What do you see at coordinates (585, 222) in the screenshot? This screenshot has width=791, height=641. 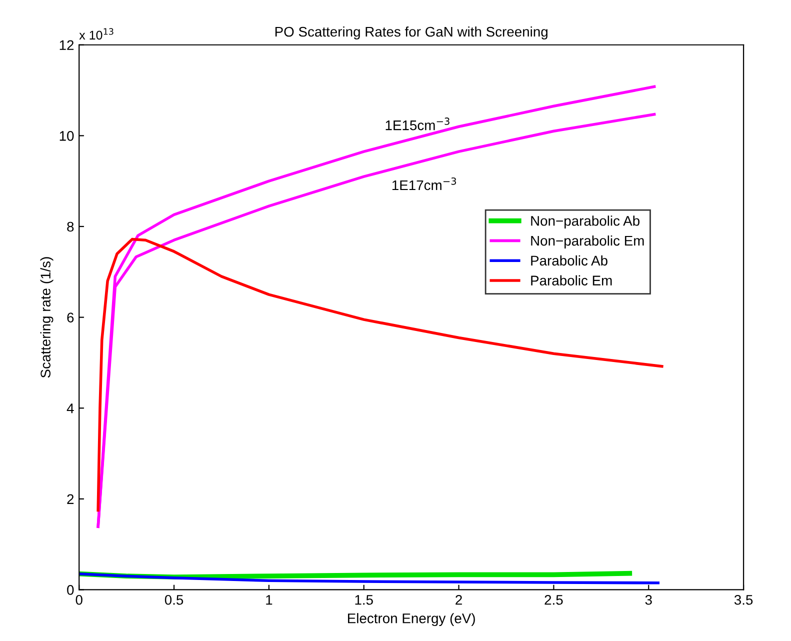 I see `legend-label: Non−parabolic Ab` at bounding box center [585, 222].